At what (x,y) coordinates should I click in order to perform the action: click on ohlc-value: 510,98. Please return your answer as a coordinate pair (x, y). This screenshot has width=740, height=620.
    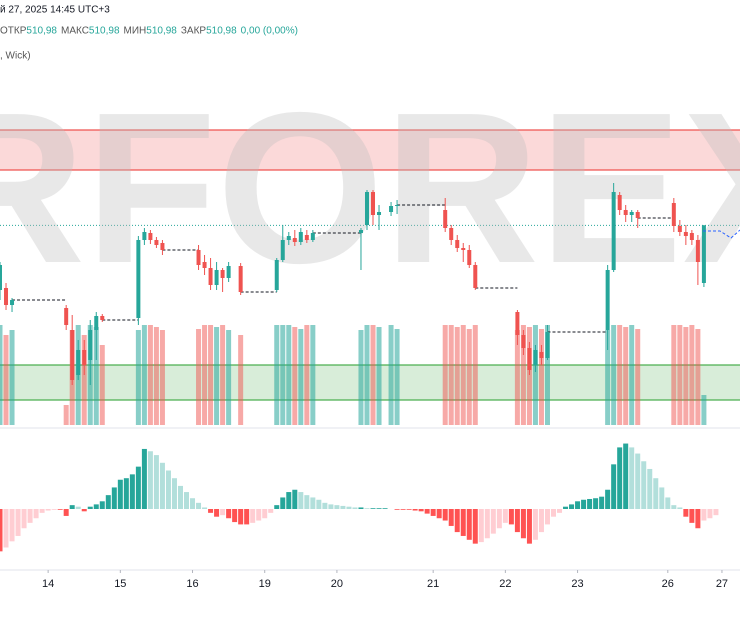
    Looking at the image, I should click on (161, 31).